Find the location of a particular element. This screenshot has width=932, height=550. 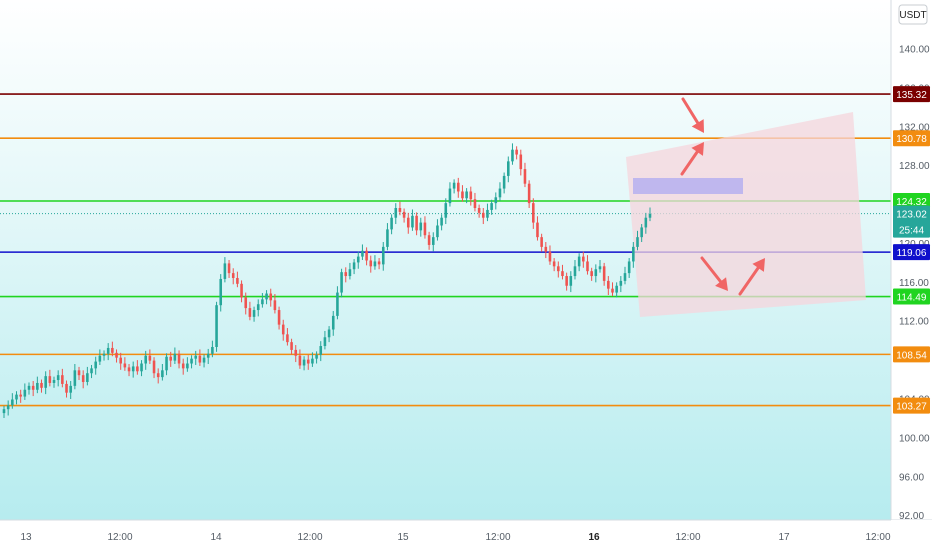

time-axis is located at coordinates (445, 535).